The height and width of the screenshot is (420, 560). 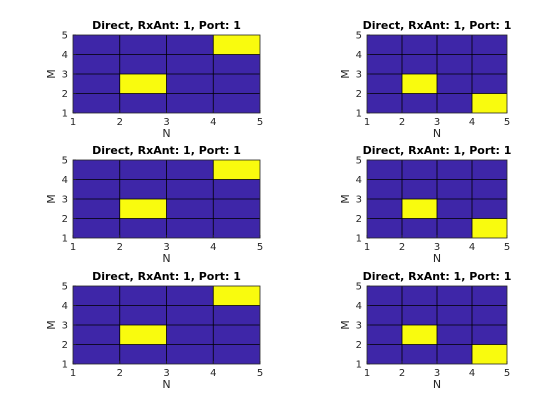 I want to click on subplot-3: 1 2 3 4 5 1 2 3 4 5 Direct, RxAnt: 1, Port: 1 N M, so click(x=154, y=204).